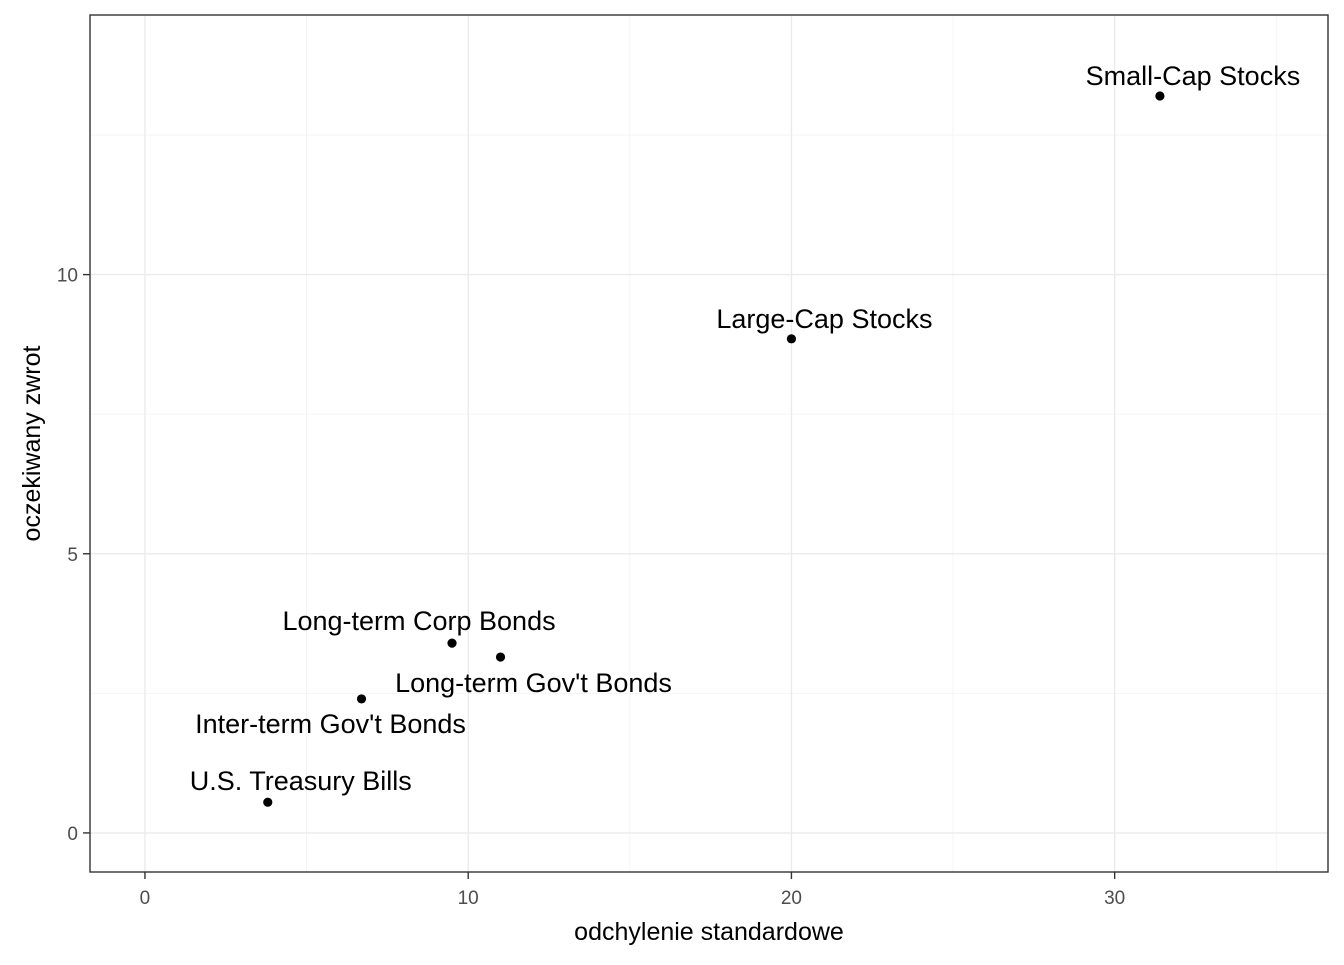  I want to click on point-label: Long-term Corp Bonds, so click(418, 621).